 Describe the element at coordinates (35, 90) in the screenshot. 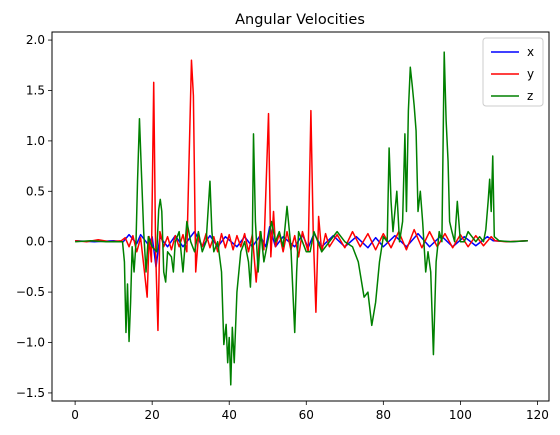

I see `y-tick-label: 1.5` at that location.